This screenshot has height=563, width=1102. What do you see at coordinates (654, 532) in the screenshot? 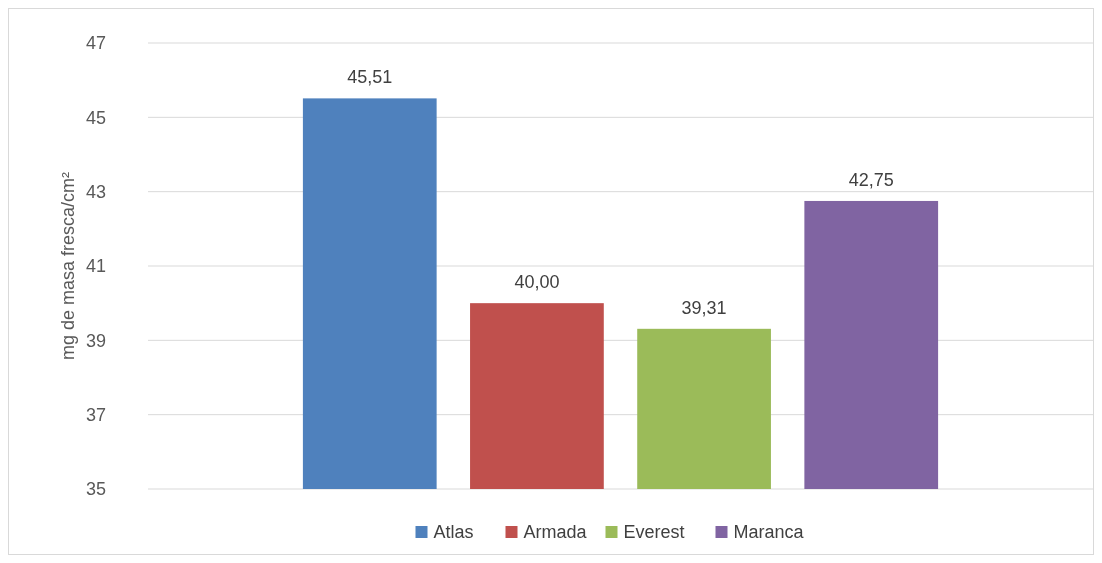
I see `legend-label: Everest` at bounding box center [654, 532].